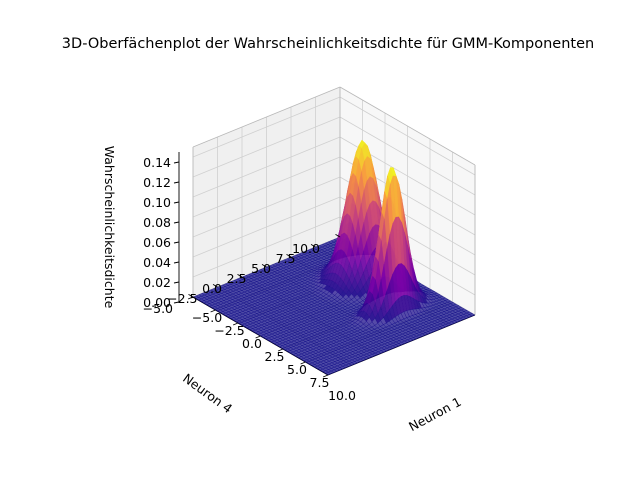 Image resolution: width=640 pixels, height=484 pixels. Describe the element at coordinates (342, 395) in the screenshot. I see `x-tick-label: 10.0` at that location.